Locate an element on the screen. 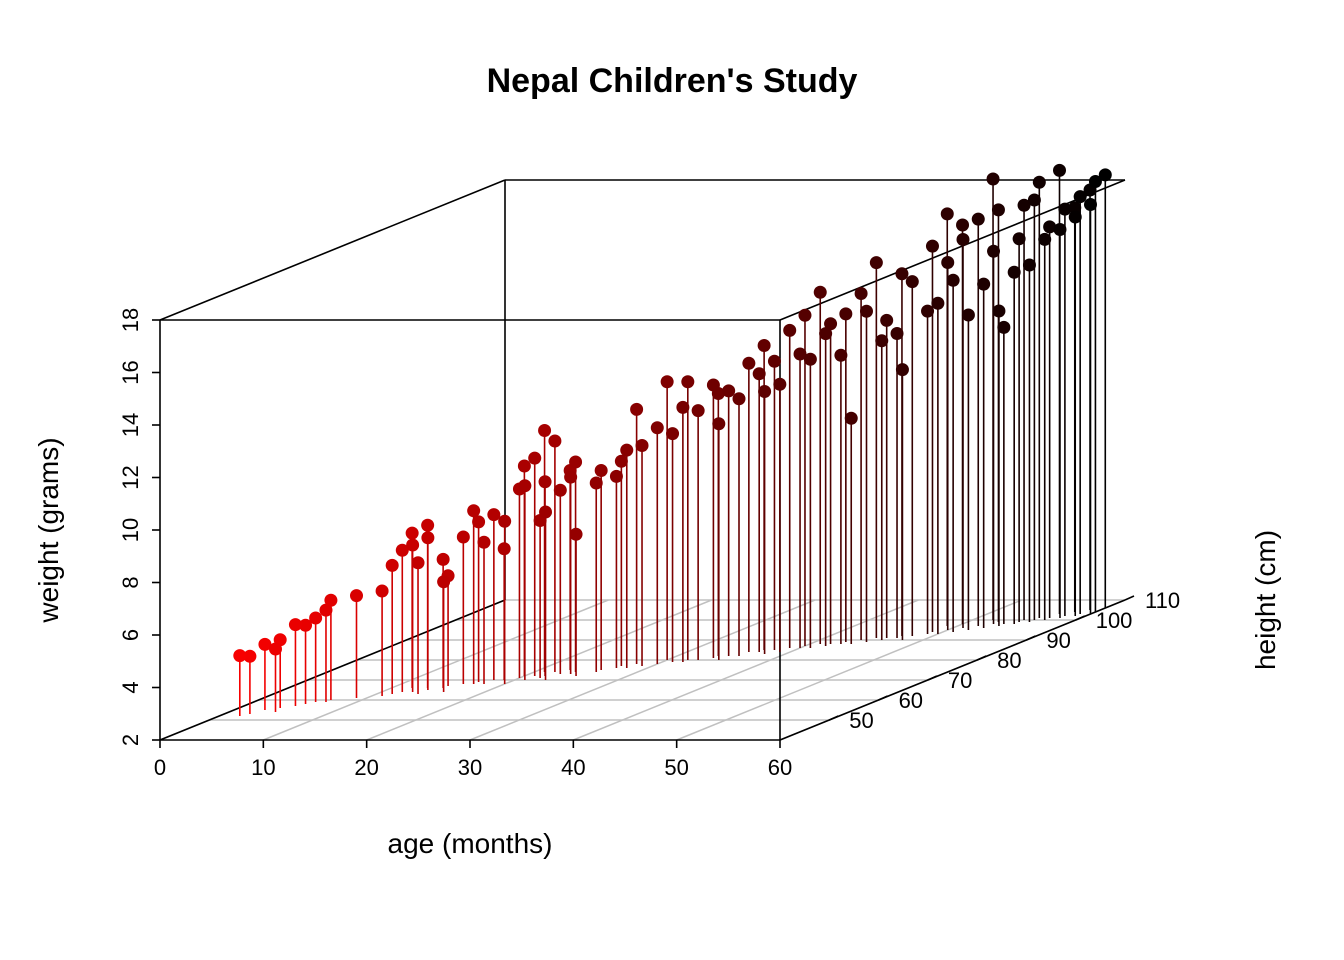 This screenshot has height=960, width=1344. y-tick-label: 100 is located at coordinates (1114, 620).